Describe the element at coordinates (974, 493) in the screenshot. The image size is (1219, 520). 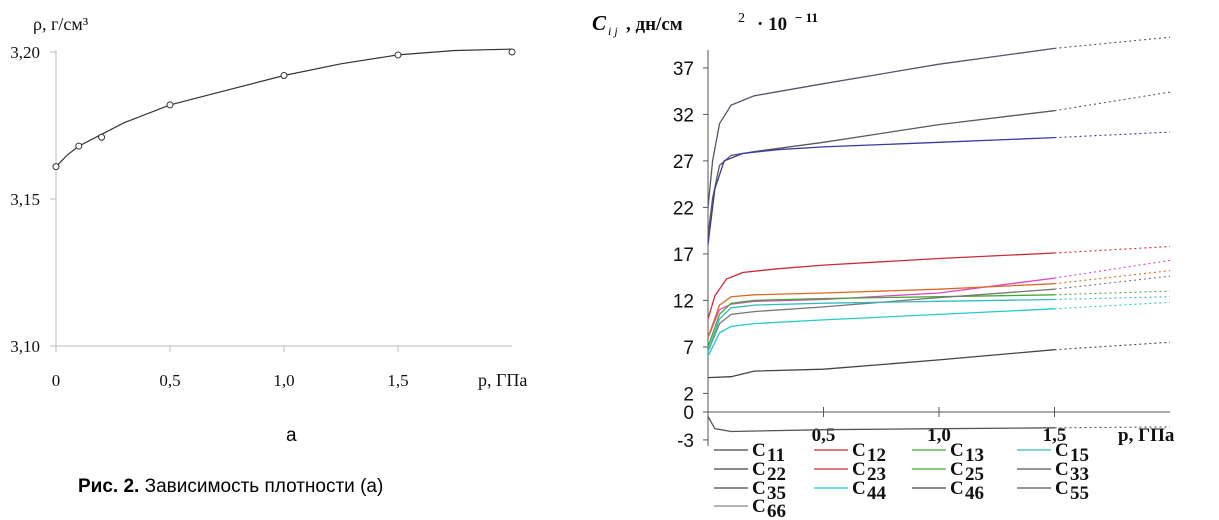
I see `legend-label-sub: 46` at that location.